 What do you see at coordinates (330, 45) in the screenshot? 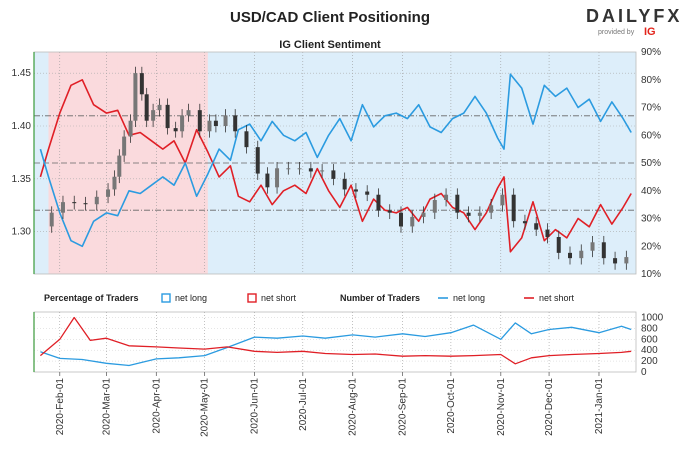
I see `upper-panel-title: IG Client Sentiment` at bounding box center [330, 45].